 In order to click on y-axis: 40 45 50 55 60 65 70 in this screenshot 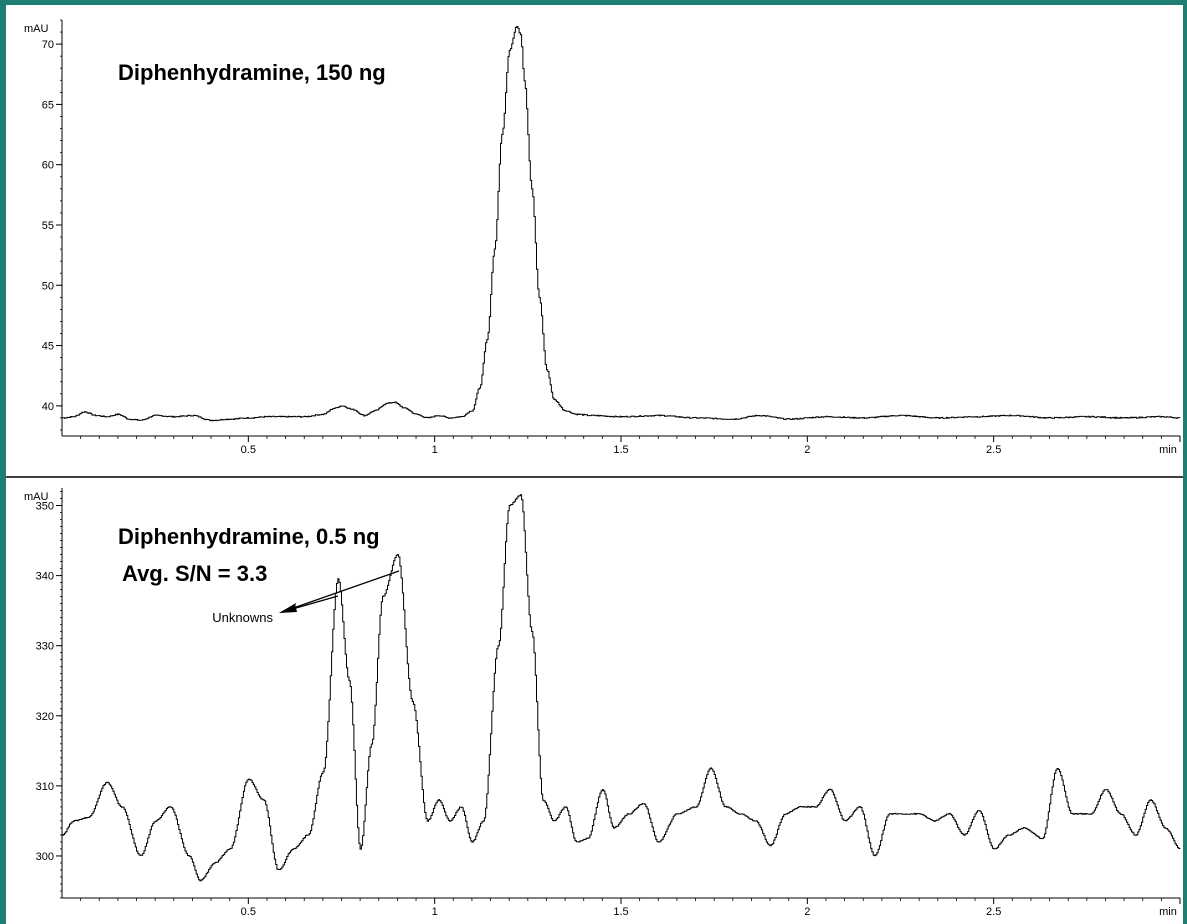, I will do `click(52, 227)`.